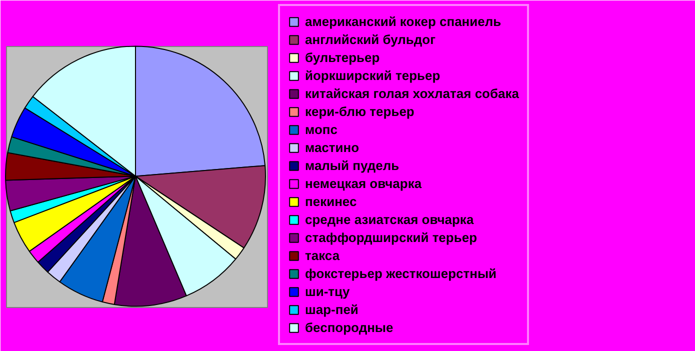 Image resolution: width=695 pixels, height=351 pixels. Describe the element at coordinates (372, 75) in the screenshot. I see `legend-label: йоркширский терьер` at that location.